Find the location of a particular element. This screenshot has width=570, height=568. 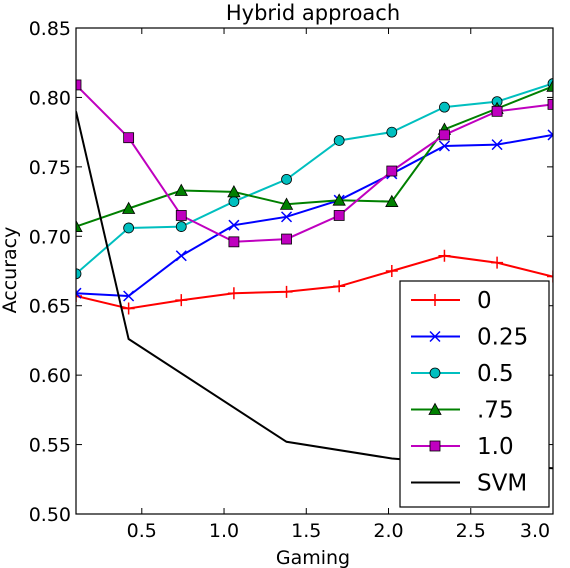

chart-title: Hybrid approach is located at coordinates (313, 13).